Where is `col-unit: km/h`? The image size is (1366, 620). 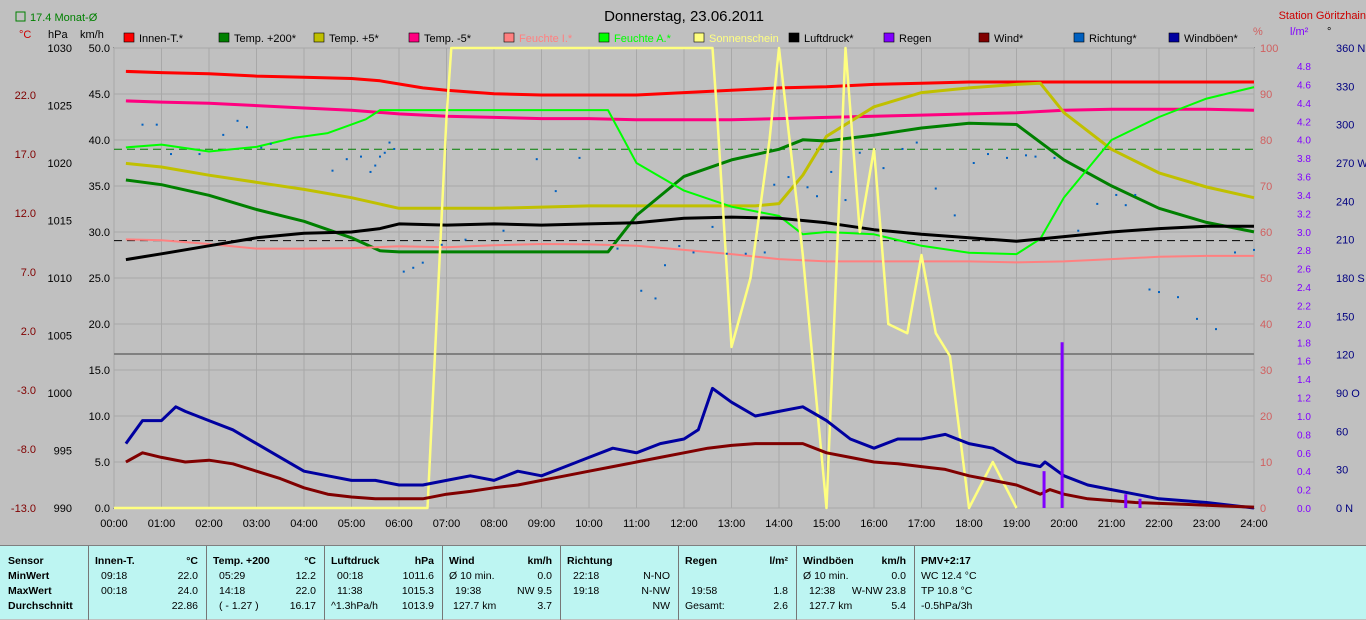
col-unit: km/h is located at coordinates (893, 561).